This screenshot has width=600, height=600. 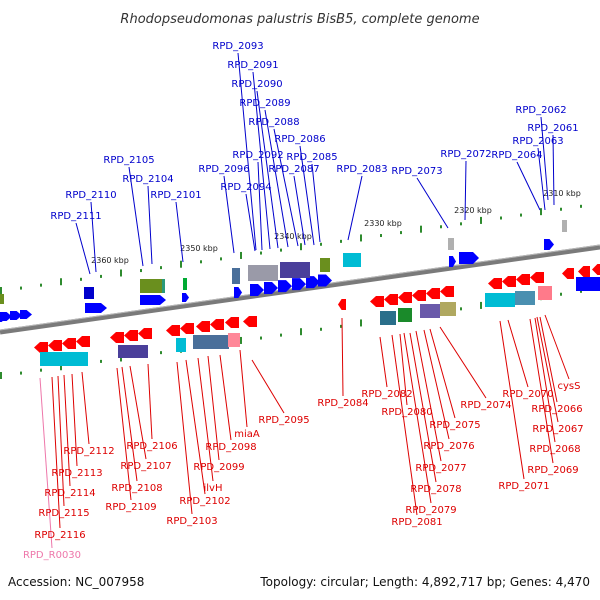 I want to click on forward-gene-label: RPD_2096, so click(x=223, y=169).